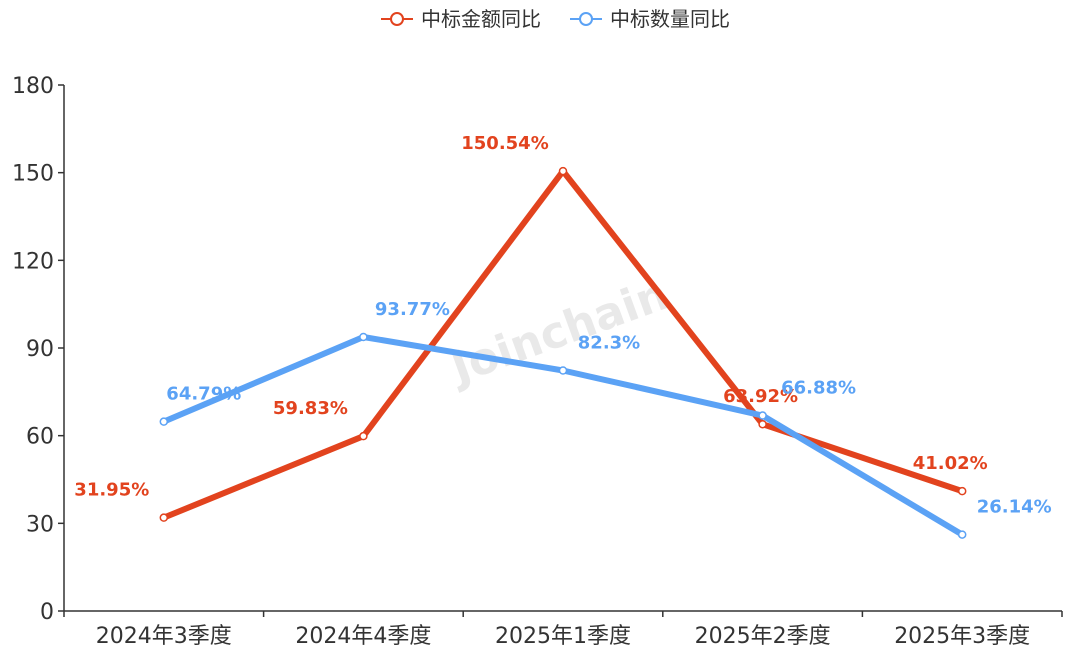 The height and width of the screenshot is (663, 1080). I want to click on legend-label: 中标数量同比, so click(670, 19).